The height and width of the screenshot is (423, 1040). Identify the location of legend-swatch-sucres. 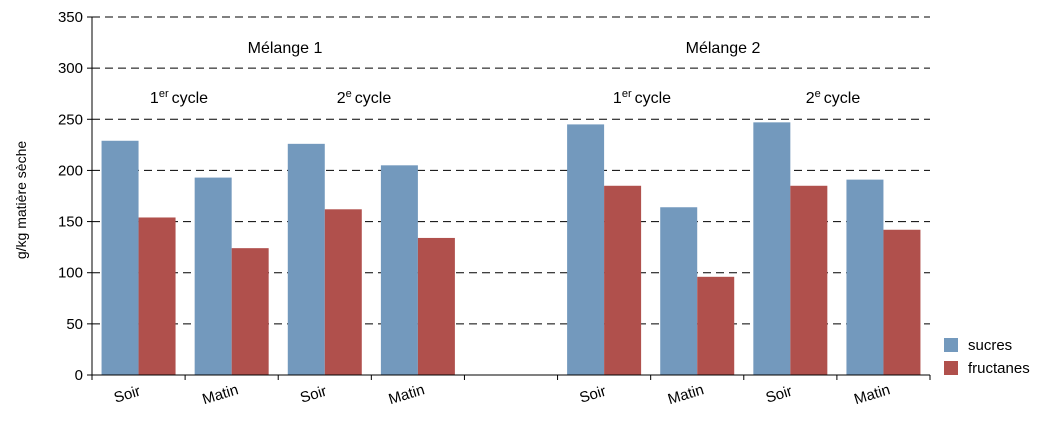
(951, 345).